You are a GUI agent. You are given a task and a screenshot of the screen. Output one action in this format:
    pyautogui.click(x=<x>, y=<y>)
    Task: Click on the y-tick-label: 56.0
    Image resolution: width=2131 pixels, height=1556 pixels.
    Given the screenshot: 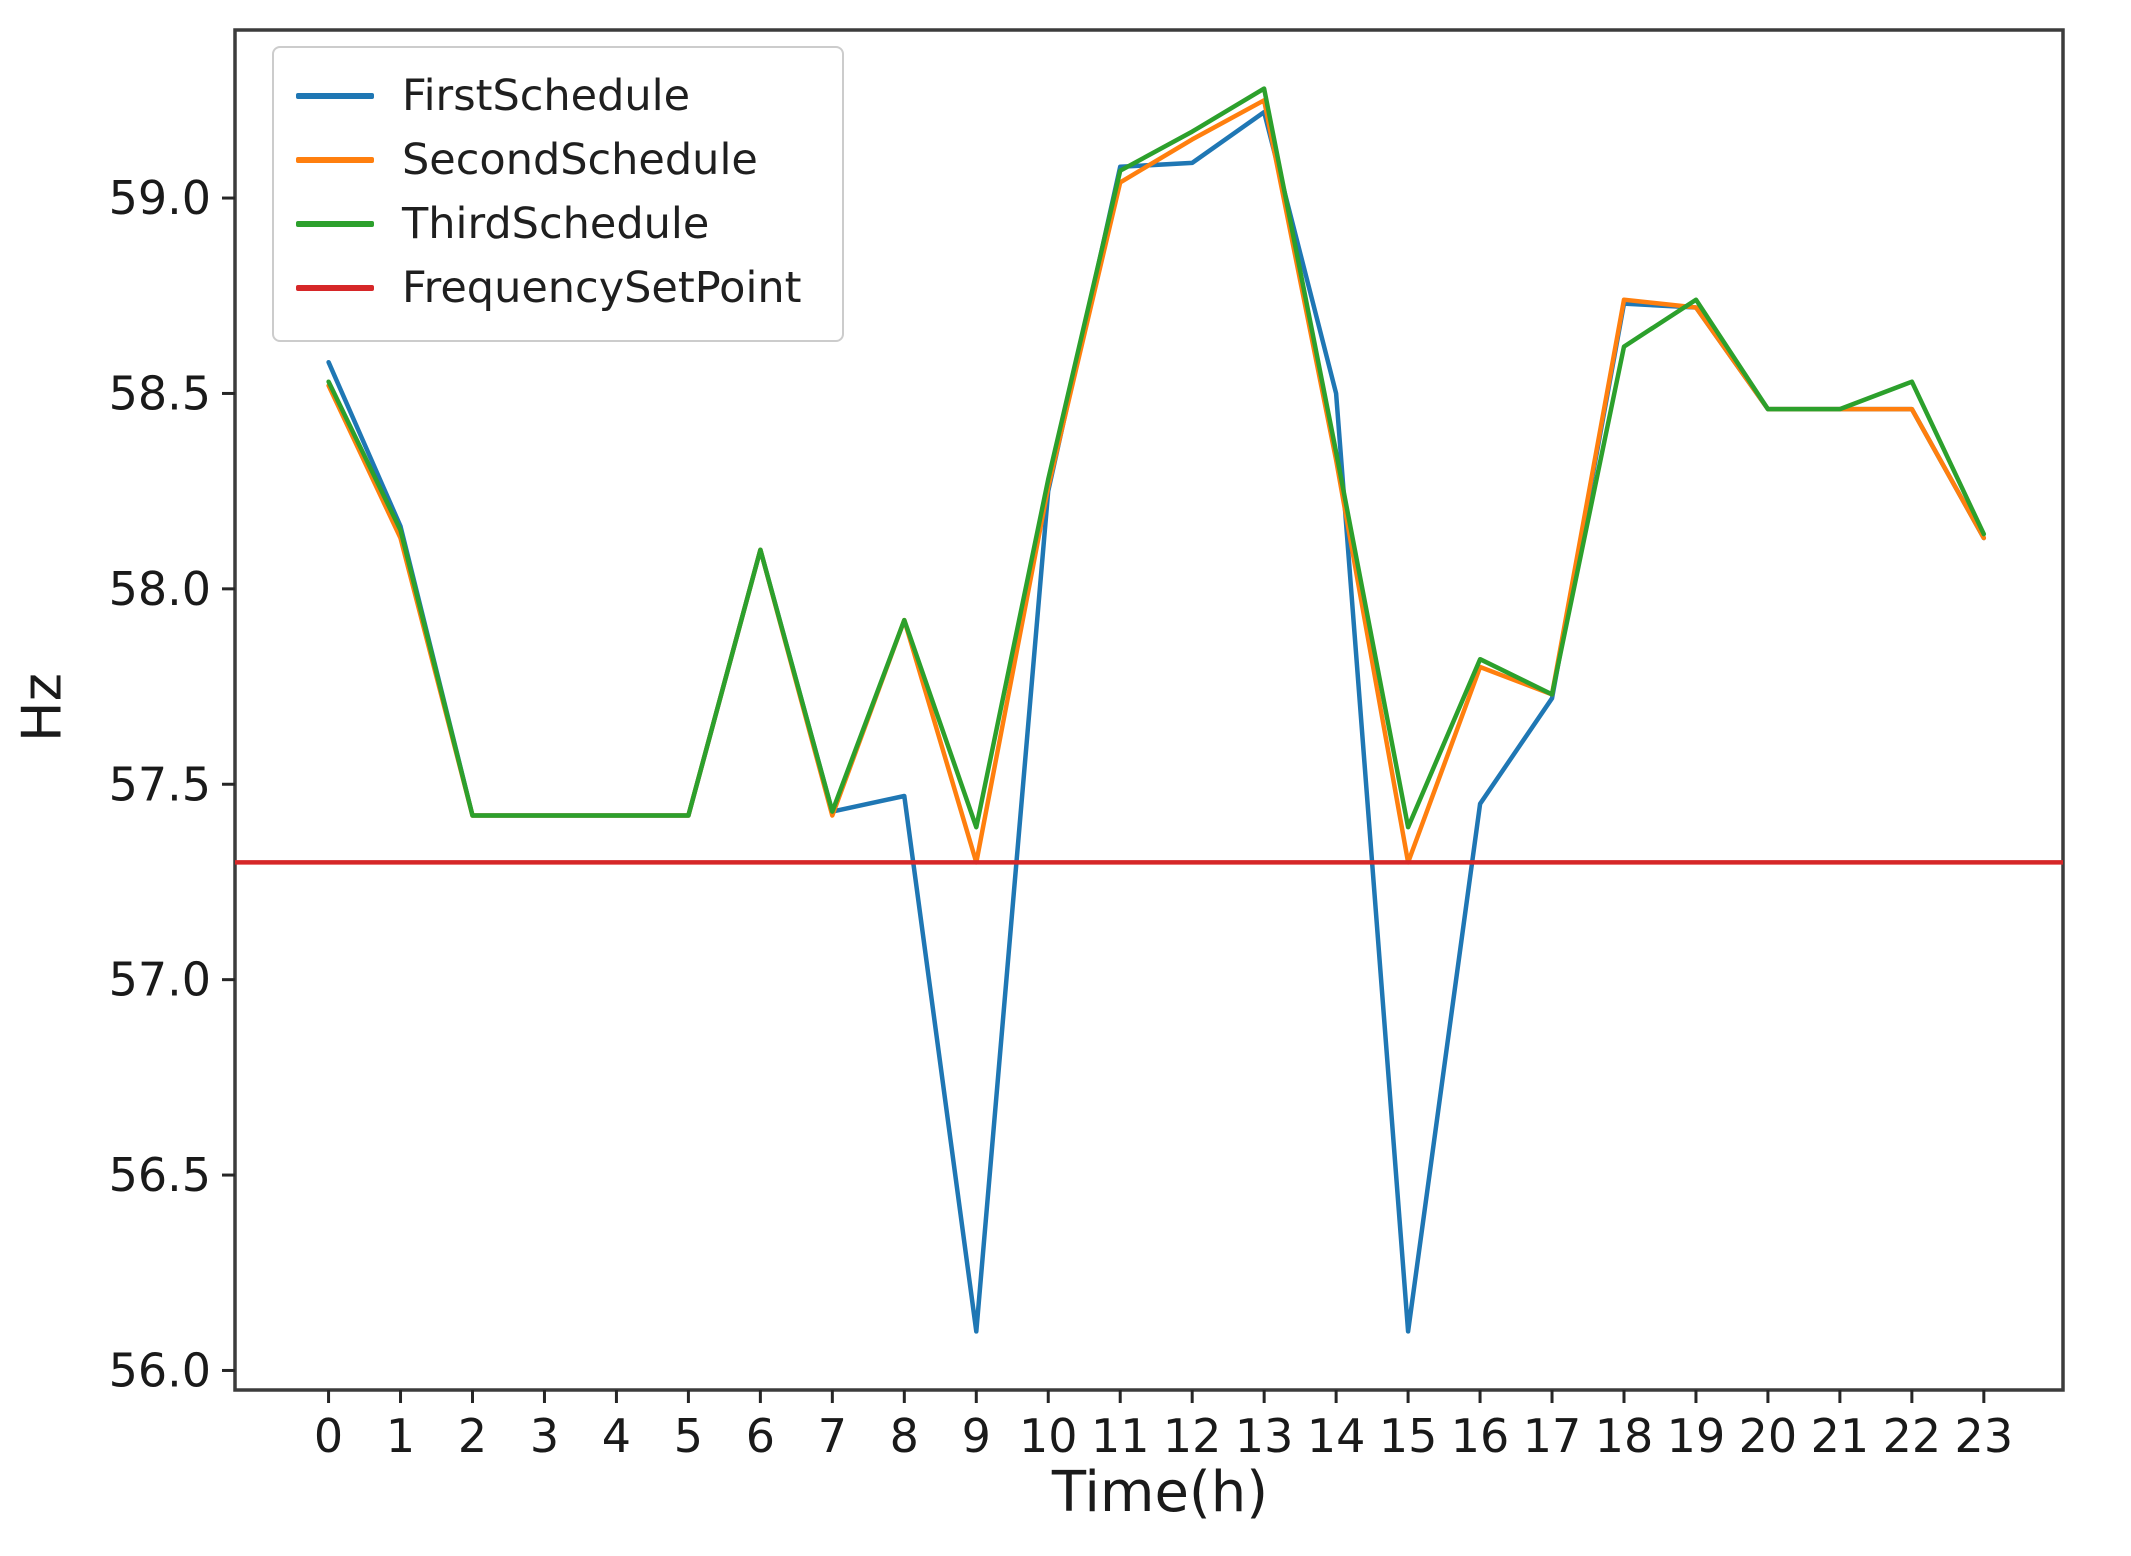 What is the action you would take?
    pyautogui.click(x=160, y=1370)
    